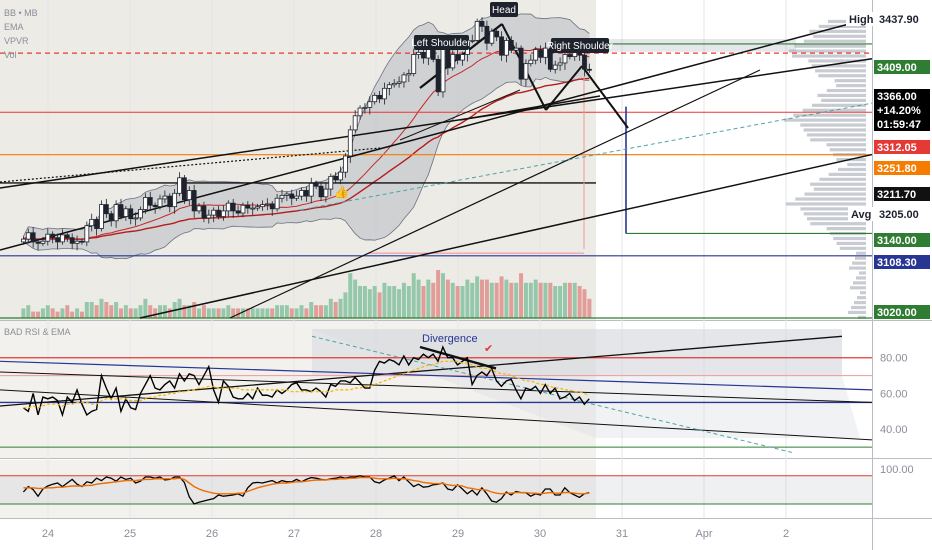  Describe the element at coordinates (298, 489) in the screenshot. I see `osc-history-shade` at that location.